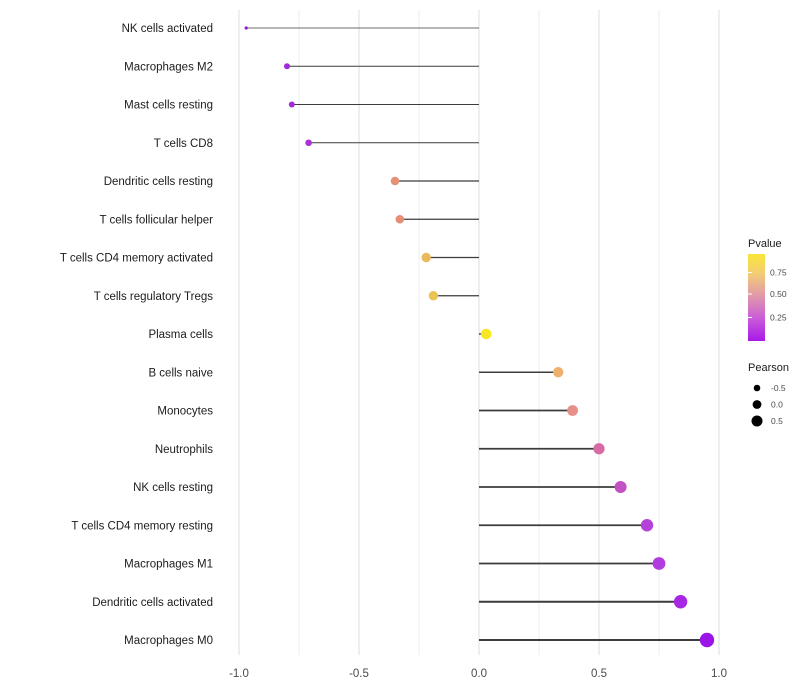 The image size is (800, 700). What do you see at coordinates (156, 220) in the screenshot?
I see `row-label: T cells follicular helper` at bounding box center [156, 220].